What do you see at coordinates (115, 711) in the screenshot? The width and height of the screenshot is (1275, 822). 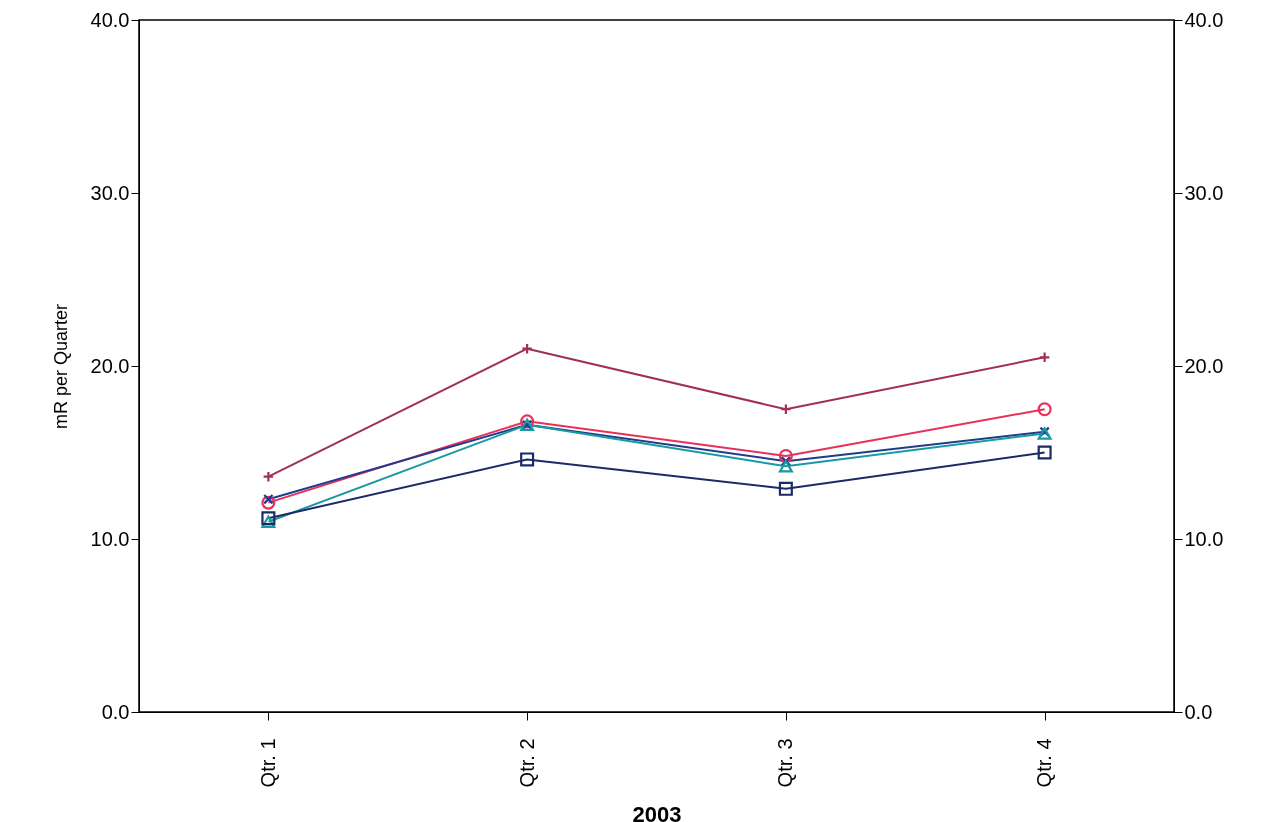 I see `y-tick-label: 0.0` at bounding box center [115, 711].